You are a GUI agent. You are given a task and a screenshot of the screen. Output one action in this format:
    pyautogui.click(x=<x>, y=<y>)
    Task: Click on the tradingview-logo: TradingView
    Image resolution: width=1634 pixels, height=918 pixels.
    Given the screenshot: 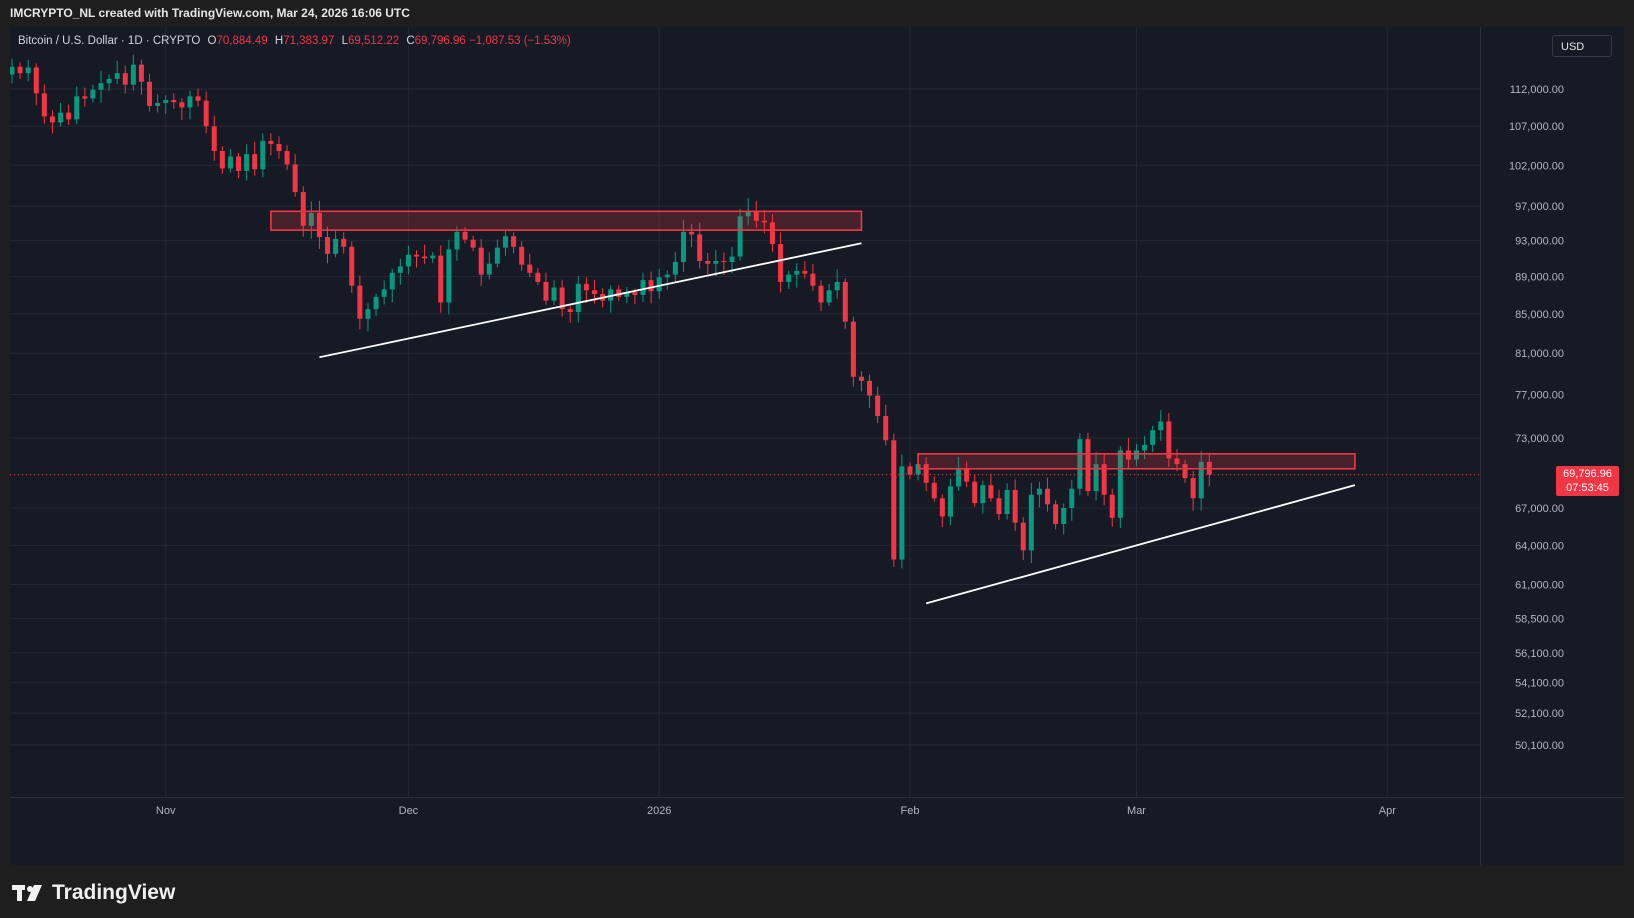 What is the action you would take?
    pyautogui.click(x=93, y=893)
    